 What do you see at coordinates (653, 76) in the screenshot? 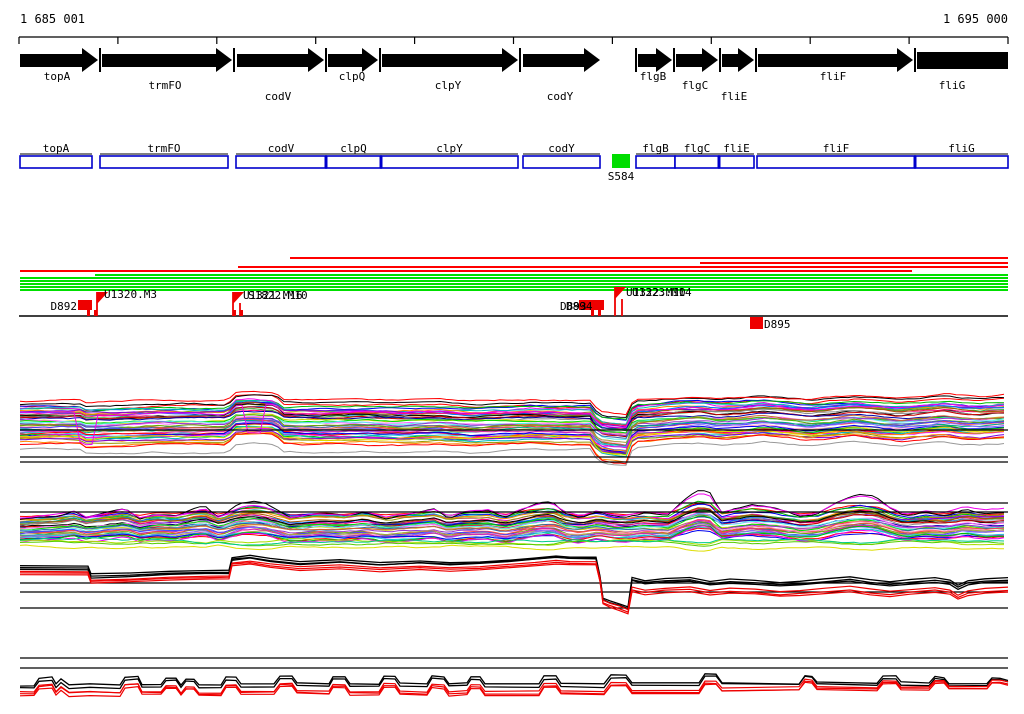
I see `gene-label-flgB: flgB` at bounding box center [653, 76].